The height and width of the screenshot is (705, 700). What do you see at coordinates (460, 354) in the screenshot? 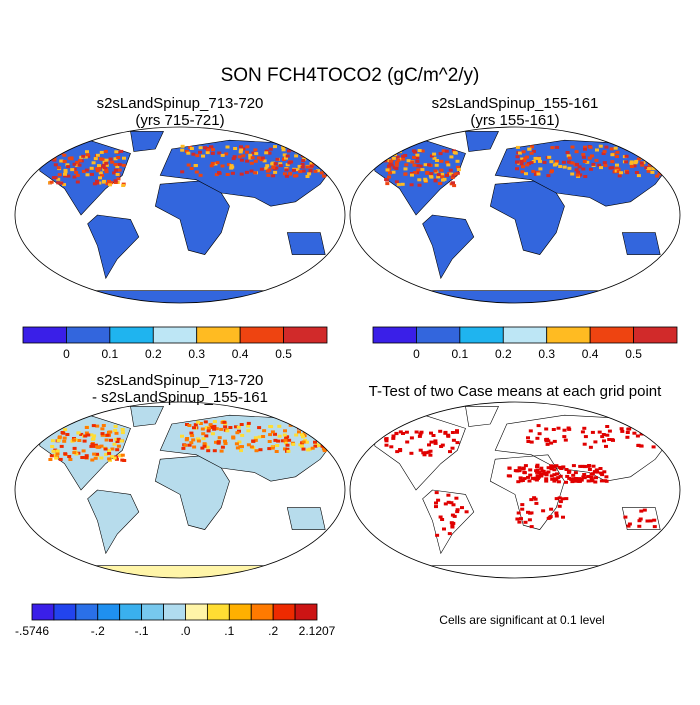
I see `colorbar-label: 0.1` at bounding box center [460, 354].